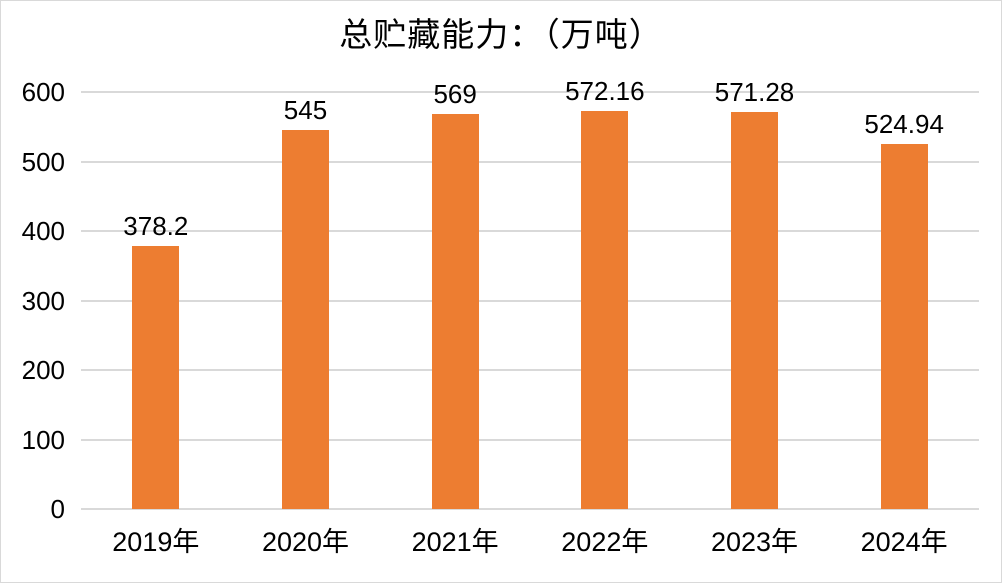  What do you see at coordinates (605, 542) in the screenshot?
I see `x-axis-tick-label: 2022年` at bounding box center [605, 542].